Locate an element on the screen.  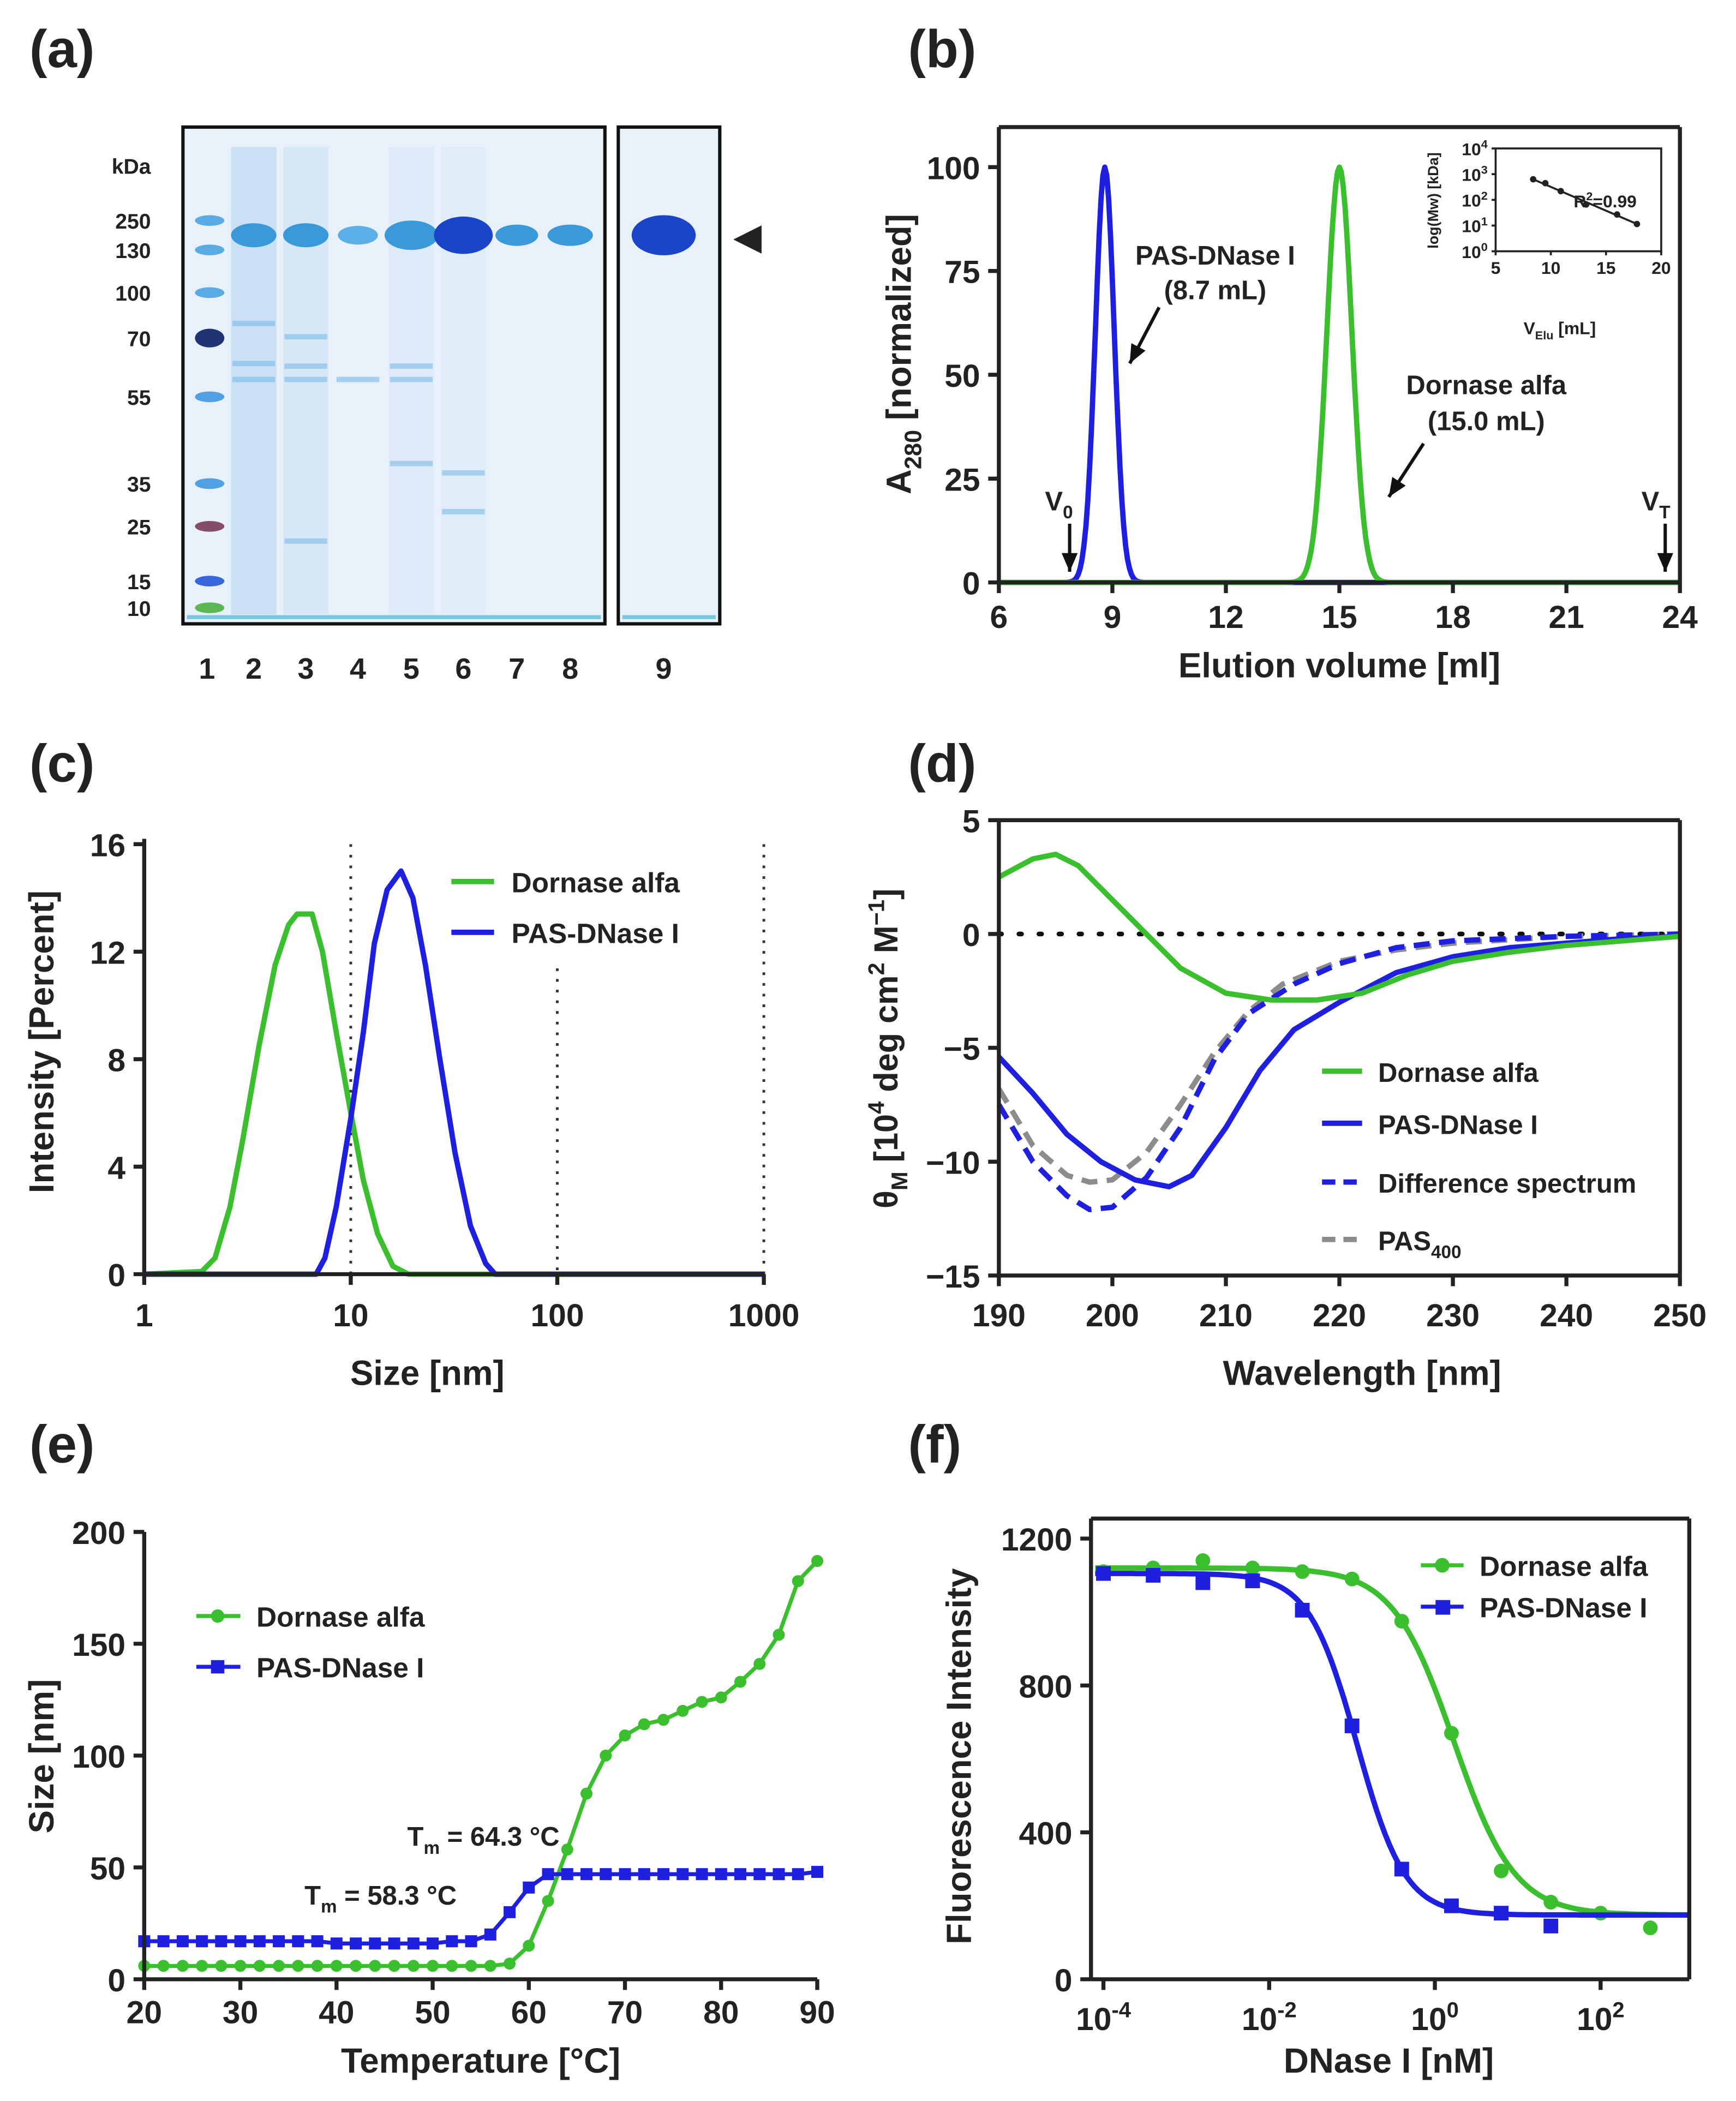
inset-x-tick-label: 5 is located at coordinates (1496, 268).